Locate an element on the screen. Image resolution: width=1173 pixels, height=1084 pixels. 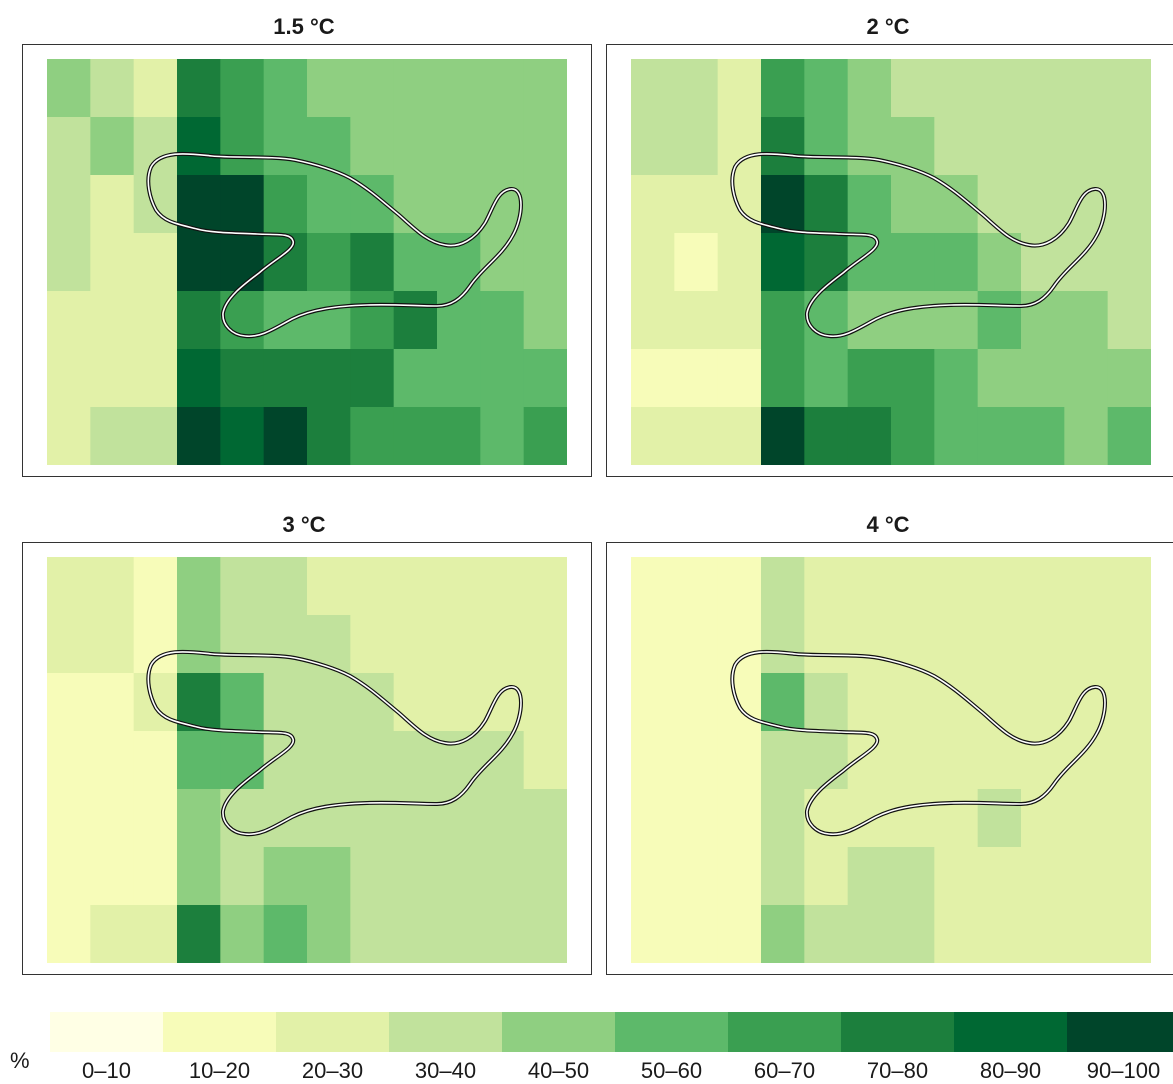
legend-label-40-50: 40–50 is located at coordinates (558, 1070).